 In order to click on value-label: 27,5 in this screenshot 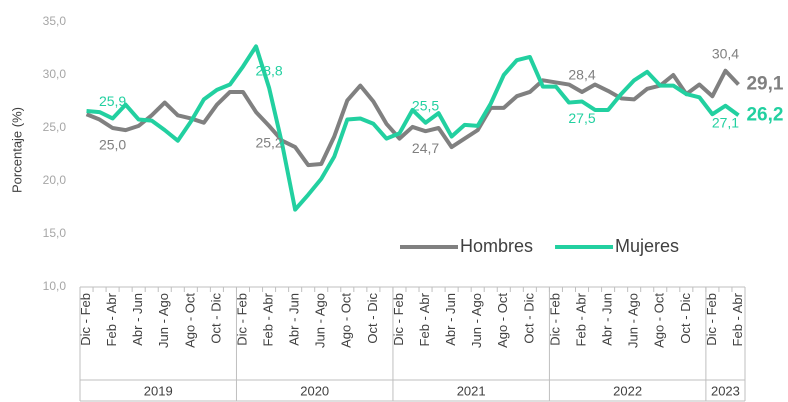, I will do `click(581, 118)`.